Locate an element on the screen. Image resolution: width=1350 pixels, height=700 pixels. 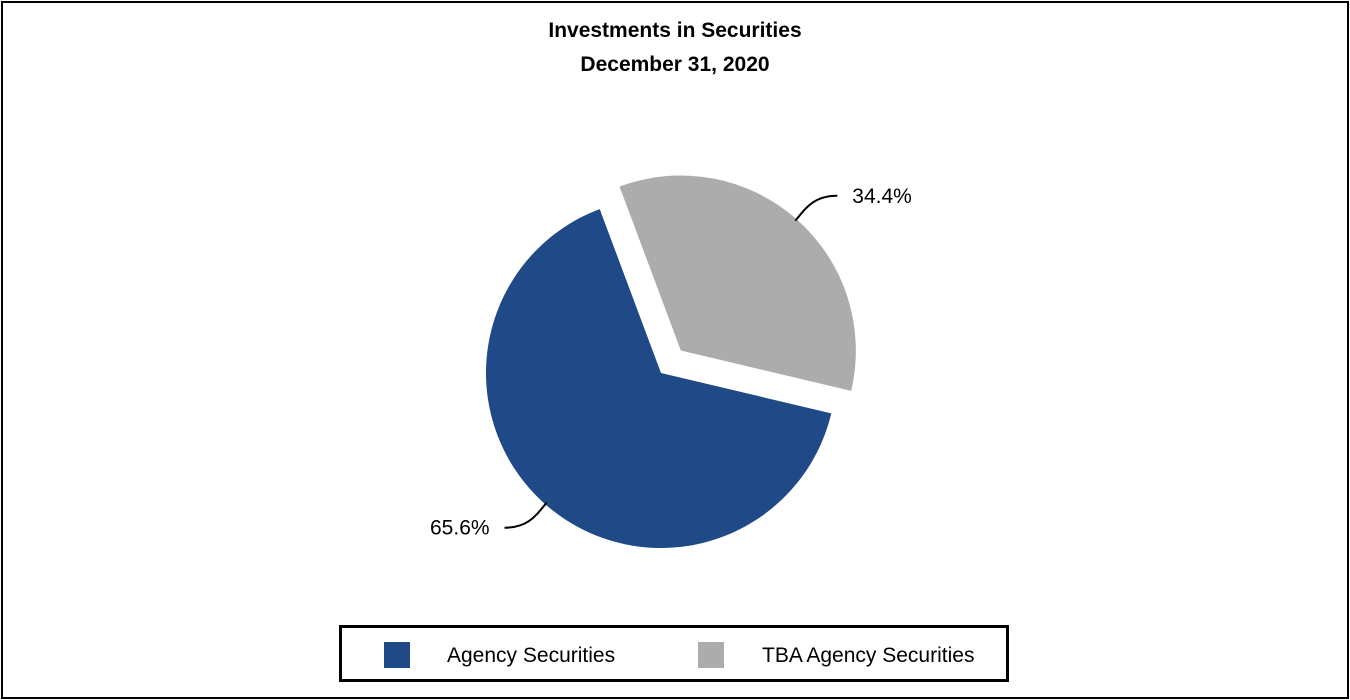
pie-slice-tba is located at coordinates (737, 283).